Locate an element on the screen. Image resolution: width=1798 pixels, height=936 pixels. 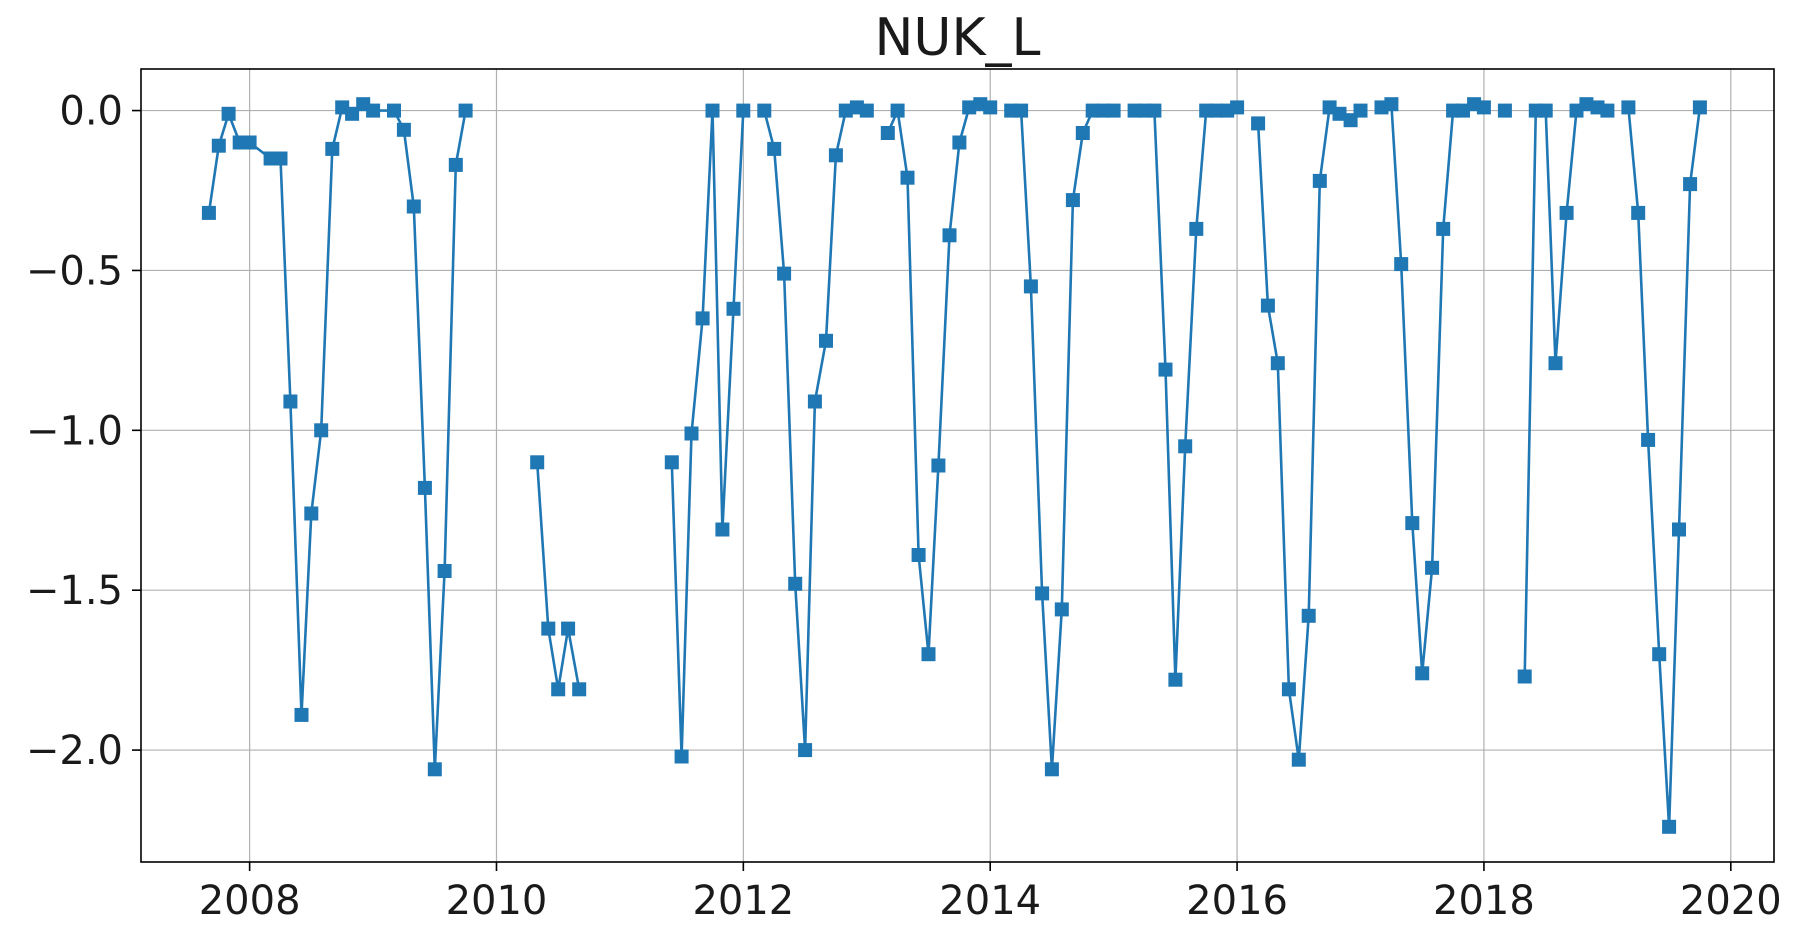
y-tick-label: −2.0 is located at coordinates (74, 751).